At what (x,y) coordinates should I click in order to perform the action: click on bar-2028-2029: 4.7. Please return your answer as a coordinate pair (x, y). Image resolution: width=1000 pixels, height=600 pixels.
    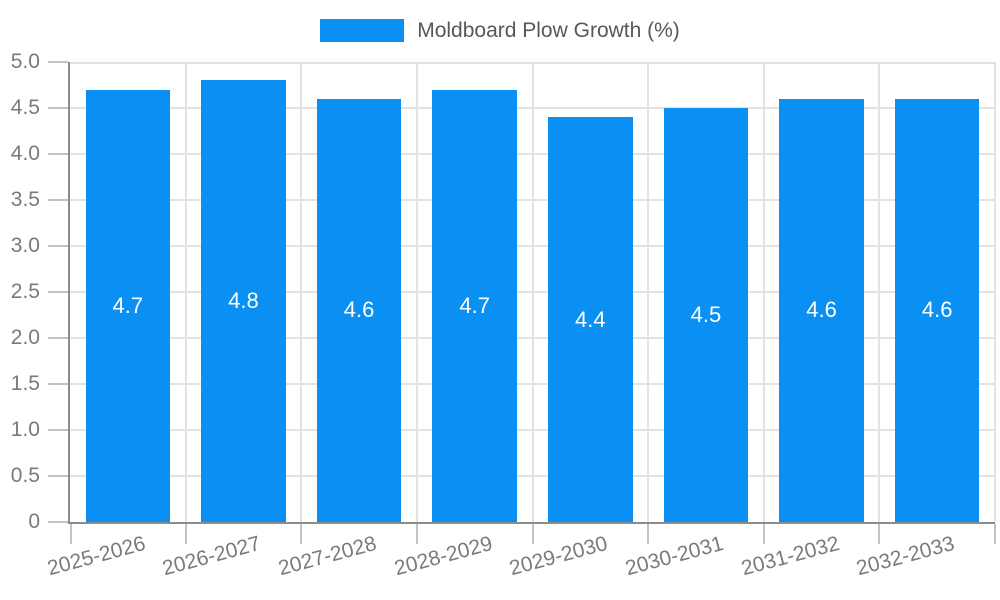
    Looking at the image, I should click on (474, 305).